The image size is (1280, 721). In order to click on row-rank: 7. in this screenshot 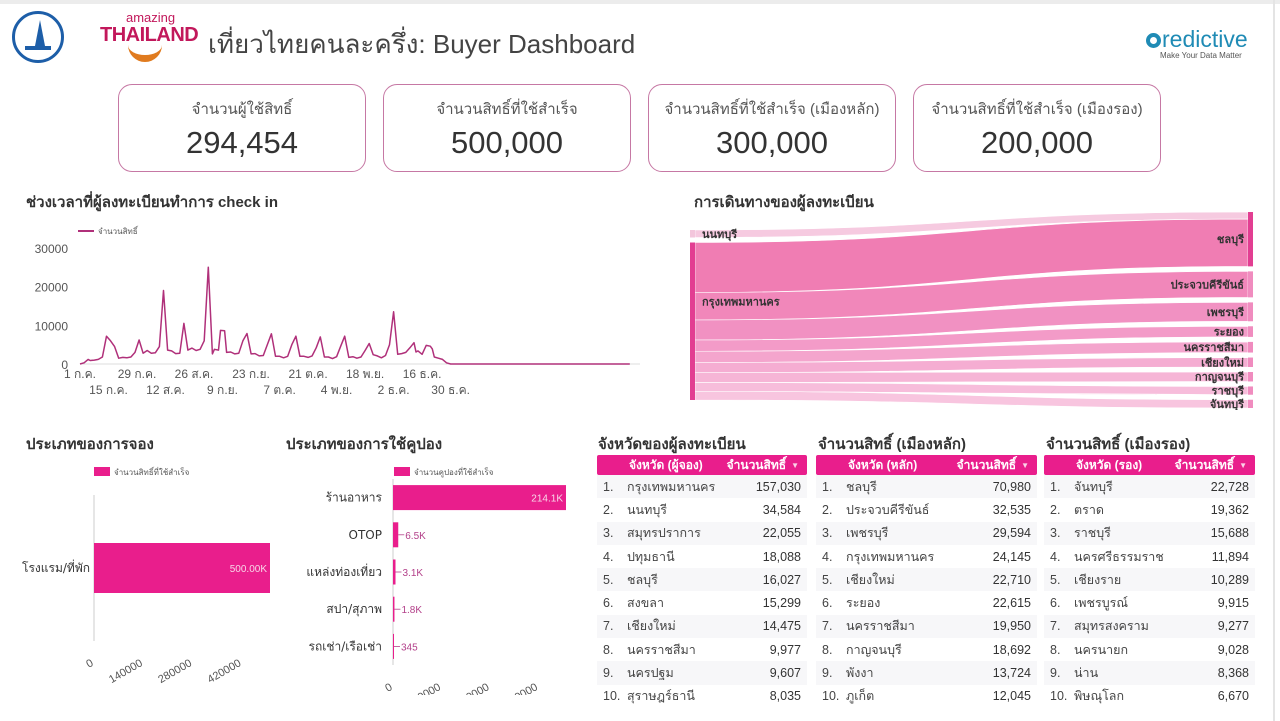, I will do `click(827, 626)`.